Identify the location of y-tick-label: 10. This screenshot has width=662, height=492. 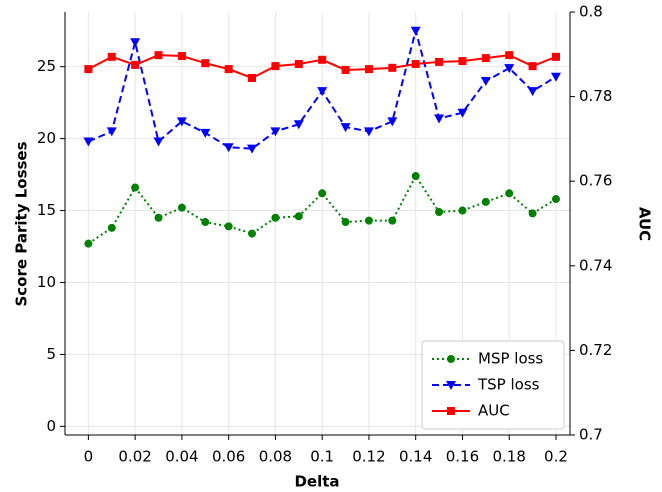
(46, 282).